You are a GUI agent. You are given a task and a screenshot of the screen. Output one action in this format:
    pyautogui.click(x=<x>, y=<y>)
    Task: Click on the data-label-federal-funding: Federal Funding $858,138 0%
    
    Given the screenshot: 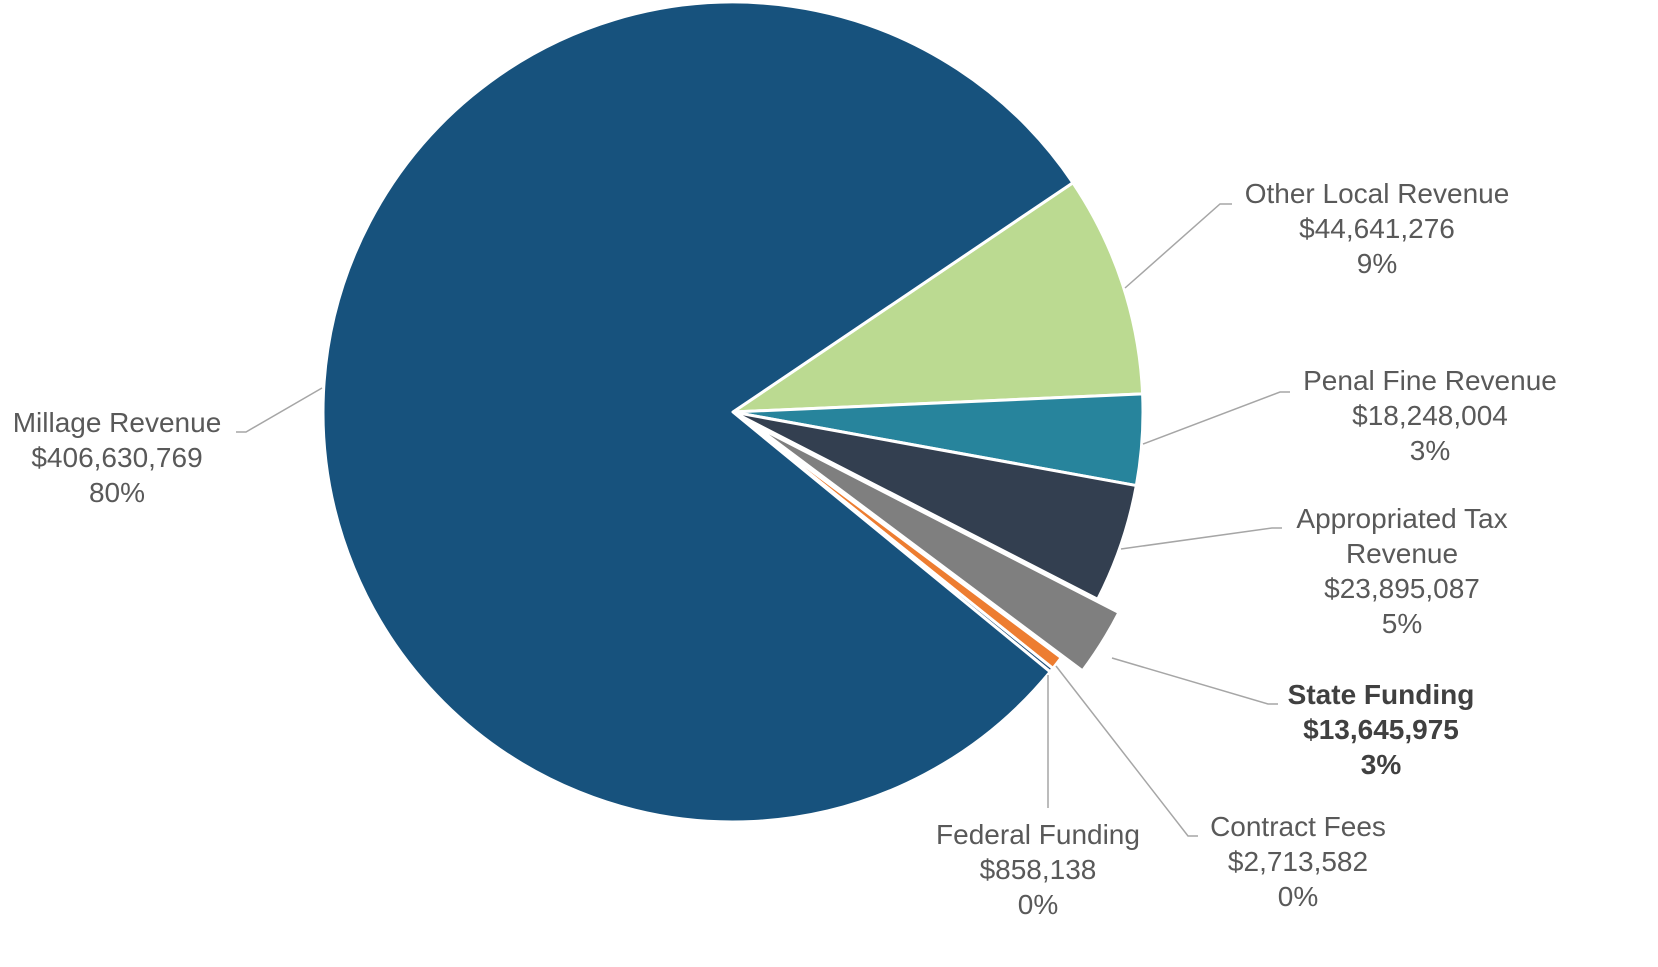 What is the action you would take?
    pyautogui.click(x=1038, y=869)
    